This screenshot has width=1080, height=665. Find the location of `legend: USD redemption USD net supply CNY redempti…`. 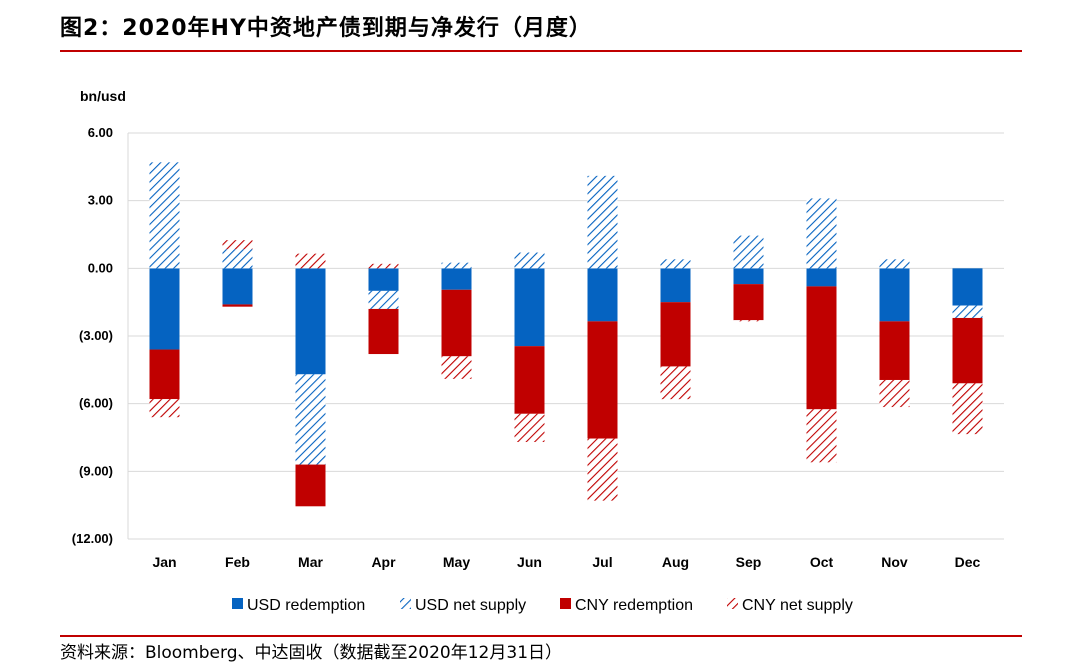

legend: USD redemption USD net supply CNY redempti… is located at coordinates (542, 605).